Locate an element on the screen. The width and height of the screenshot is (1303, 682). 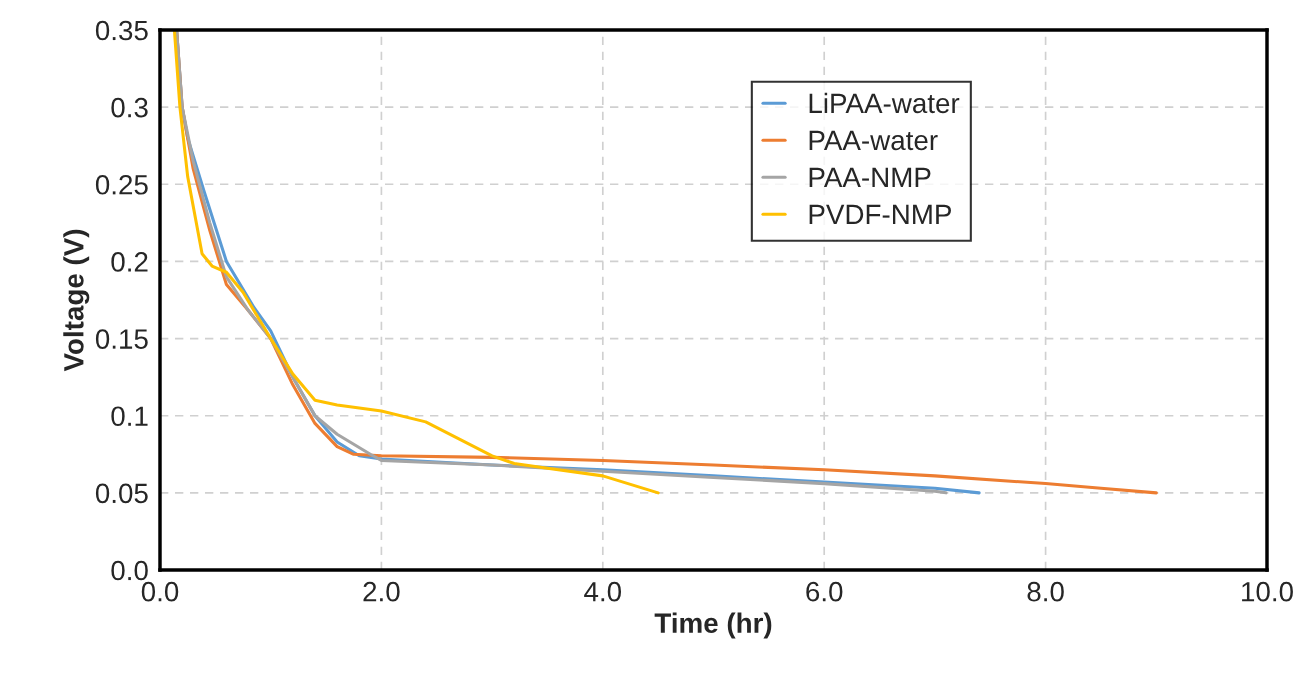
legend-label: PAA-NMP is located at coordinates (870, 177).